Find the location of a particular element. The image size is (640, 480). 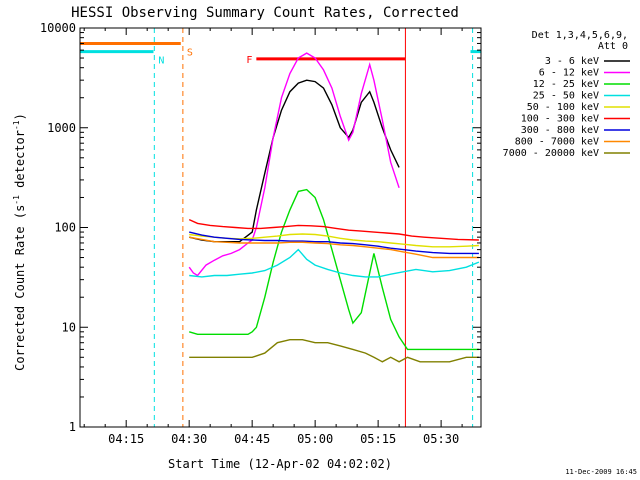

y-axis-label: Corrected Count Rate (s-1 detector-1) is located at coordinates (19, 242).